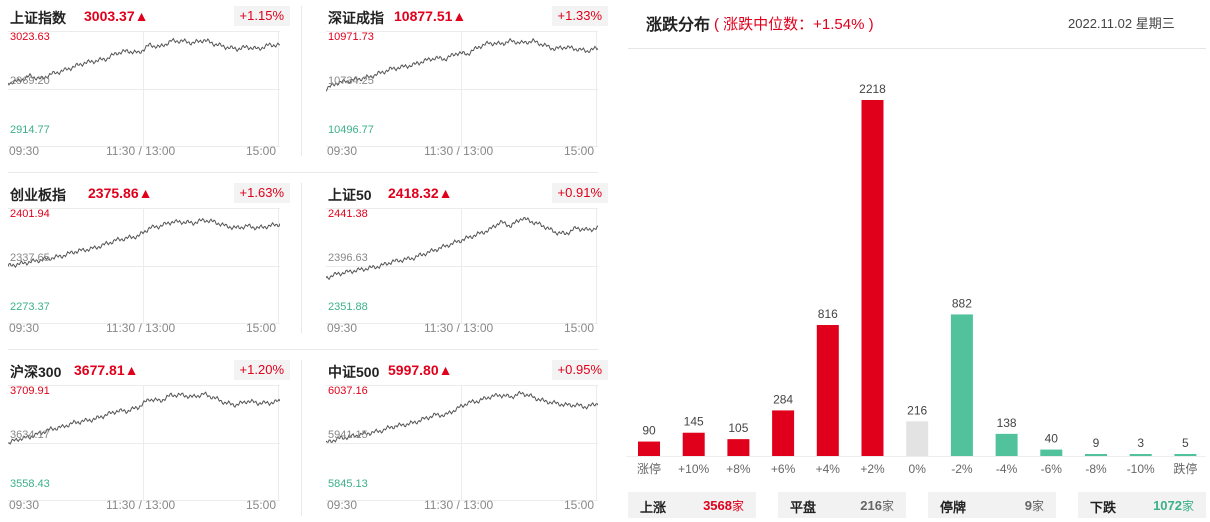  What do you see at coordinates (354, 372) in the screenshot?
I see `index-name: 中证500` at bounding box center [354, 372].